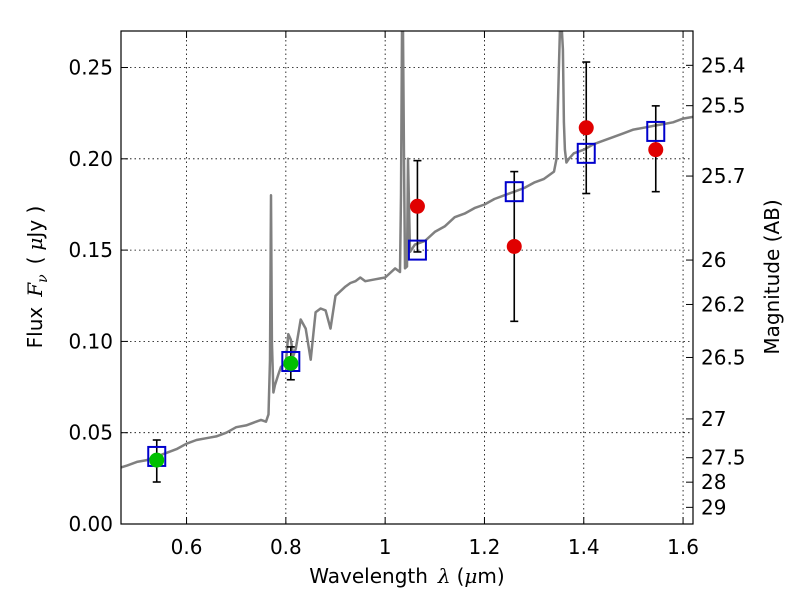  I want to click on x-tick-label: 1, so click(385, 547).